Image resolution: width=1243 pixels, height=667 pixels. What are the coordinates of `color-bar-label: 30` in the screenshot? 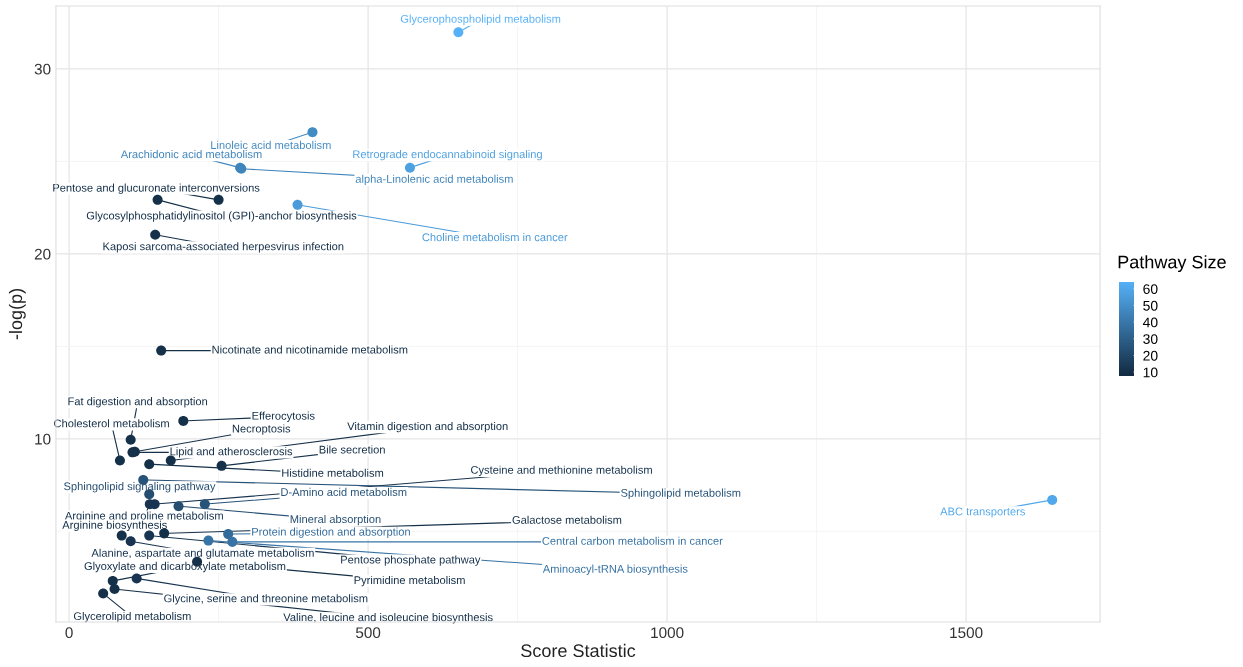 It's located at (1150, 339).